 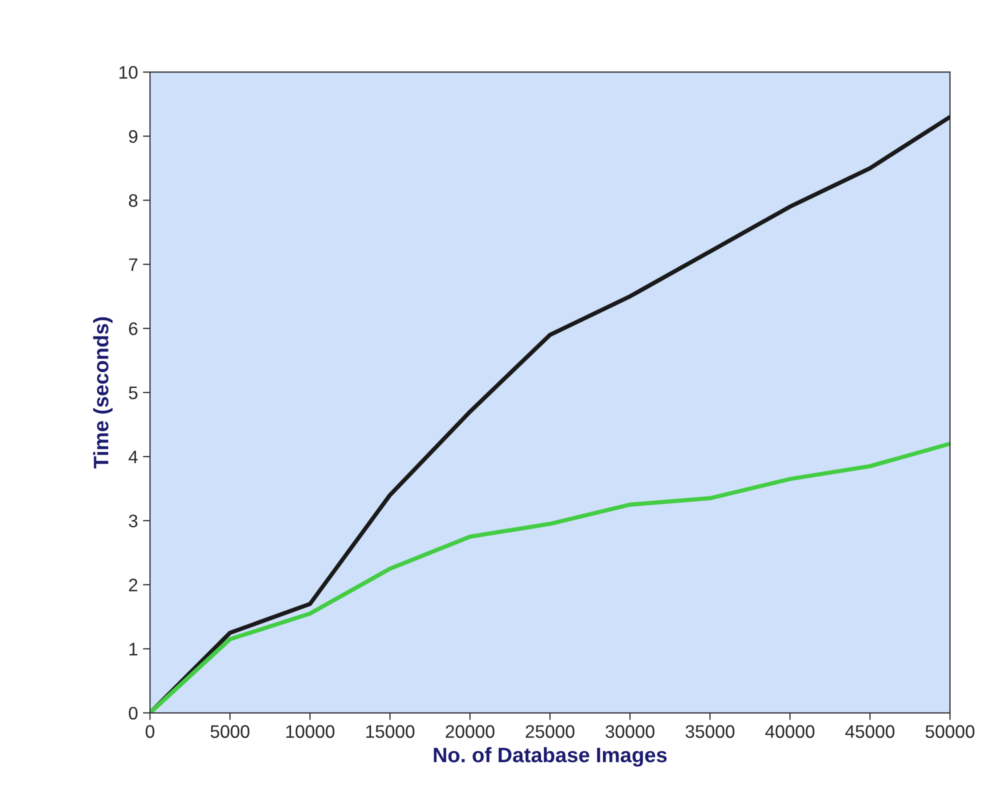 I want to click on y-tick-label: 7, so click(x=133, y=264).